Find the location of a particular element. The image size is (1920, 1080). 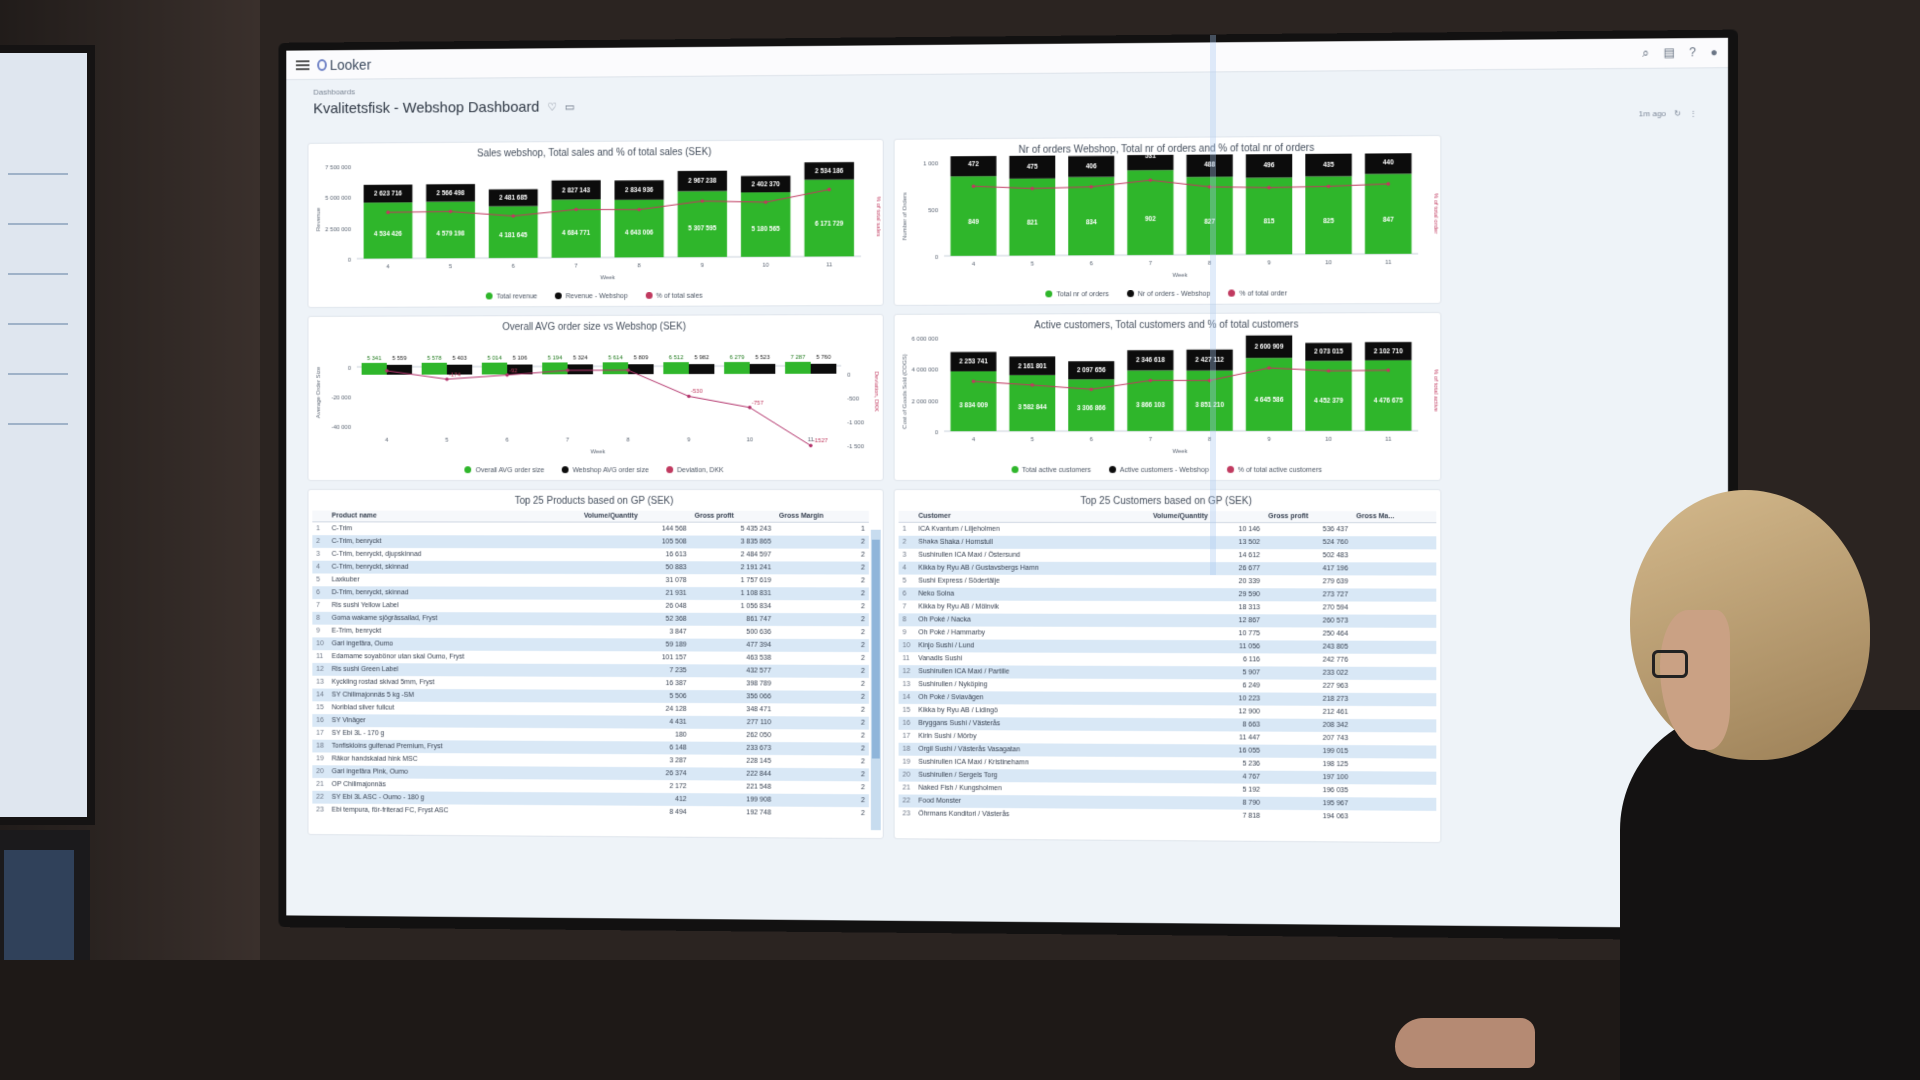

data-label-total: 825 is located at coordinates (1328, 221).